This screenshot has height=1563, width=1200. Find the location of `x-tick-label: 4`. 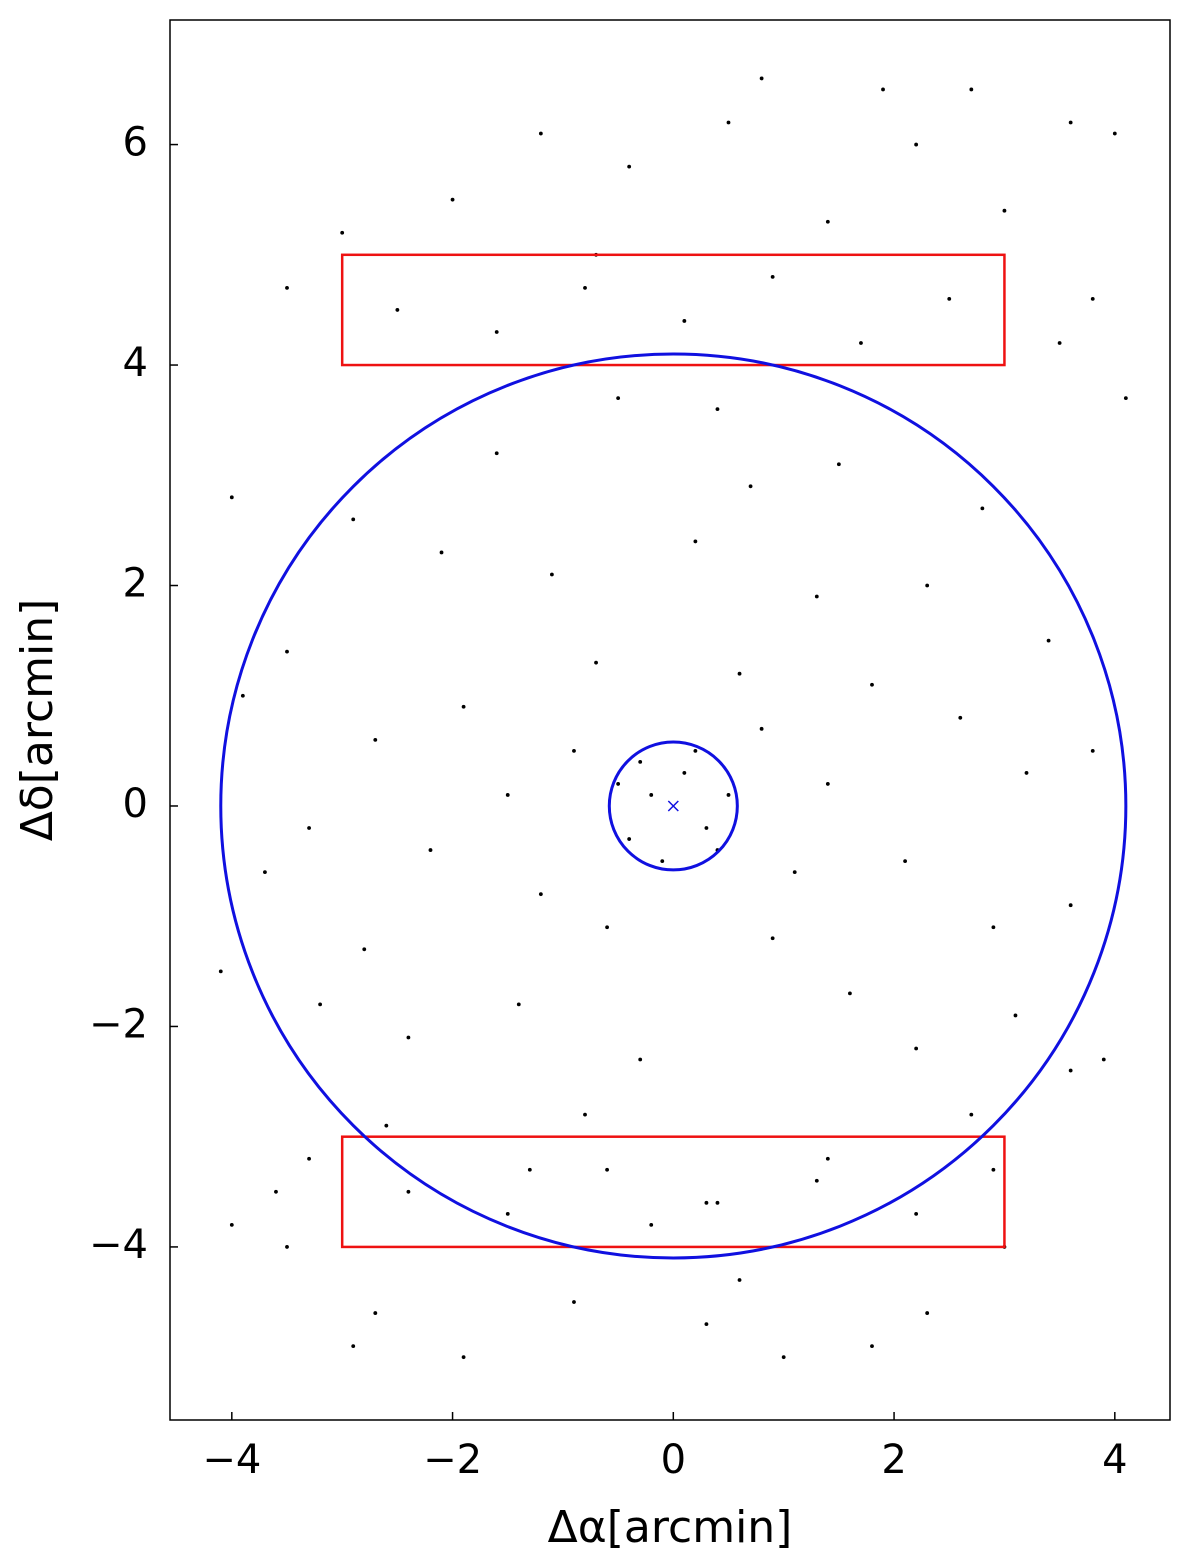

x-tick-label: 4 is located at coordinates (1114, 1460).